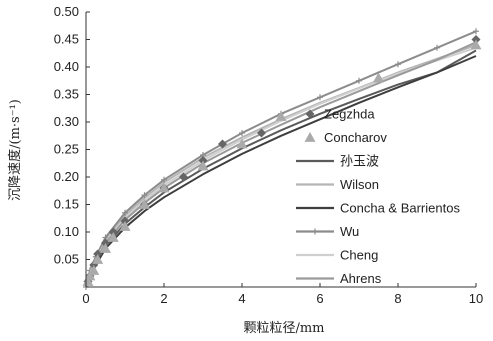  Describe the element at coordinates (400, 208) in the screenshot. I see `legend-label: Concha & Barrientos` at that location.